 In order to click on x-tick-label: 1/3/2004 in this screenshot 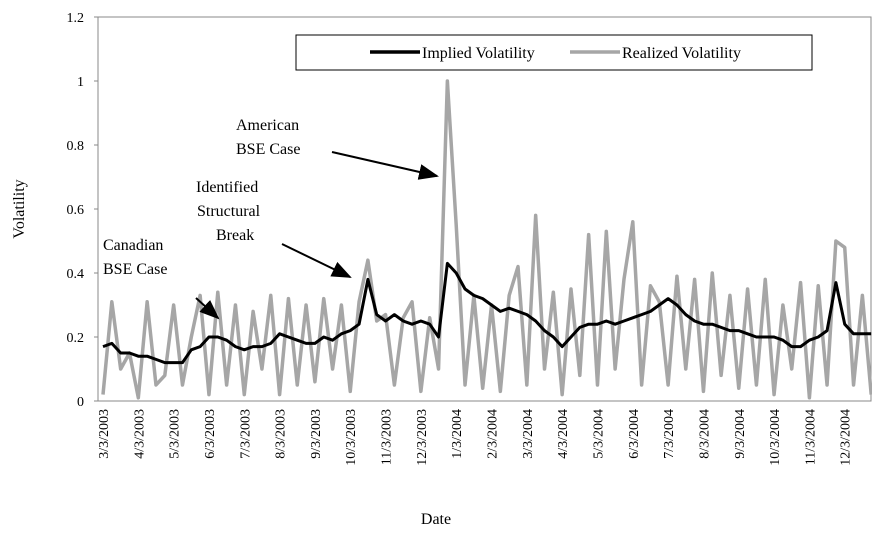, I will do `click(457, 434)`.